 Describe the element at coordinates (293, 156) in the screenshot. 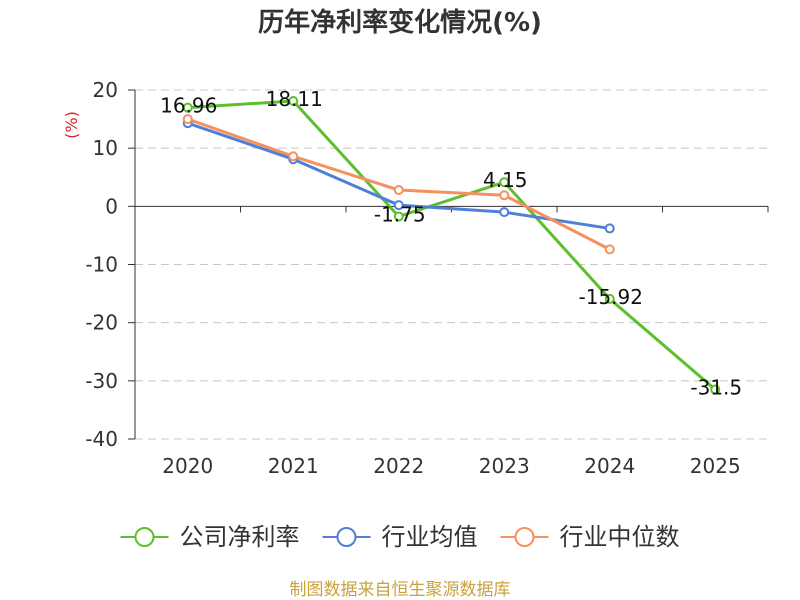

I see `data-point-2-2021` at that location.